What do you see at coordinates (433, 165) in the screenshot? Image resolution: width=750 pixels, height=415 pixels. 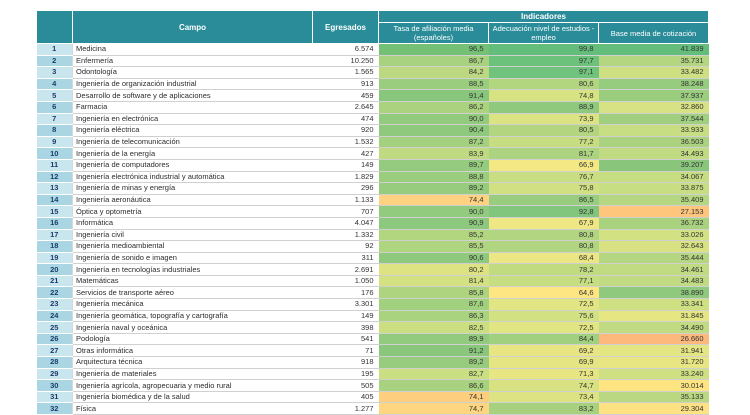 I see `tasa-cell: 89,7` at bounding box center [433, 165].